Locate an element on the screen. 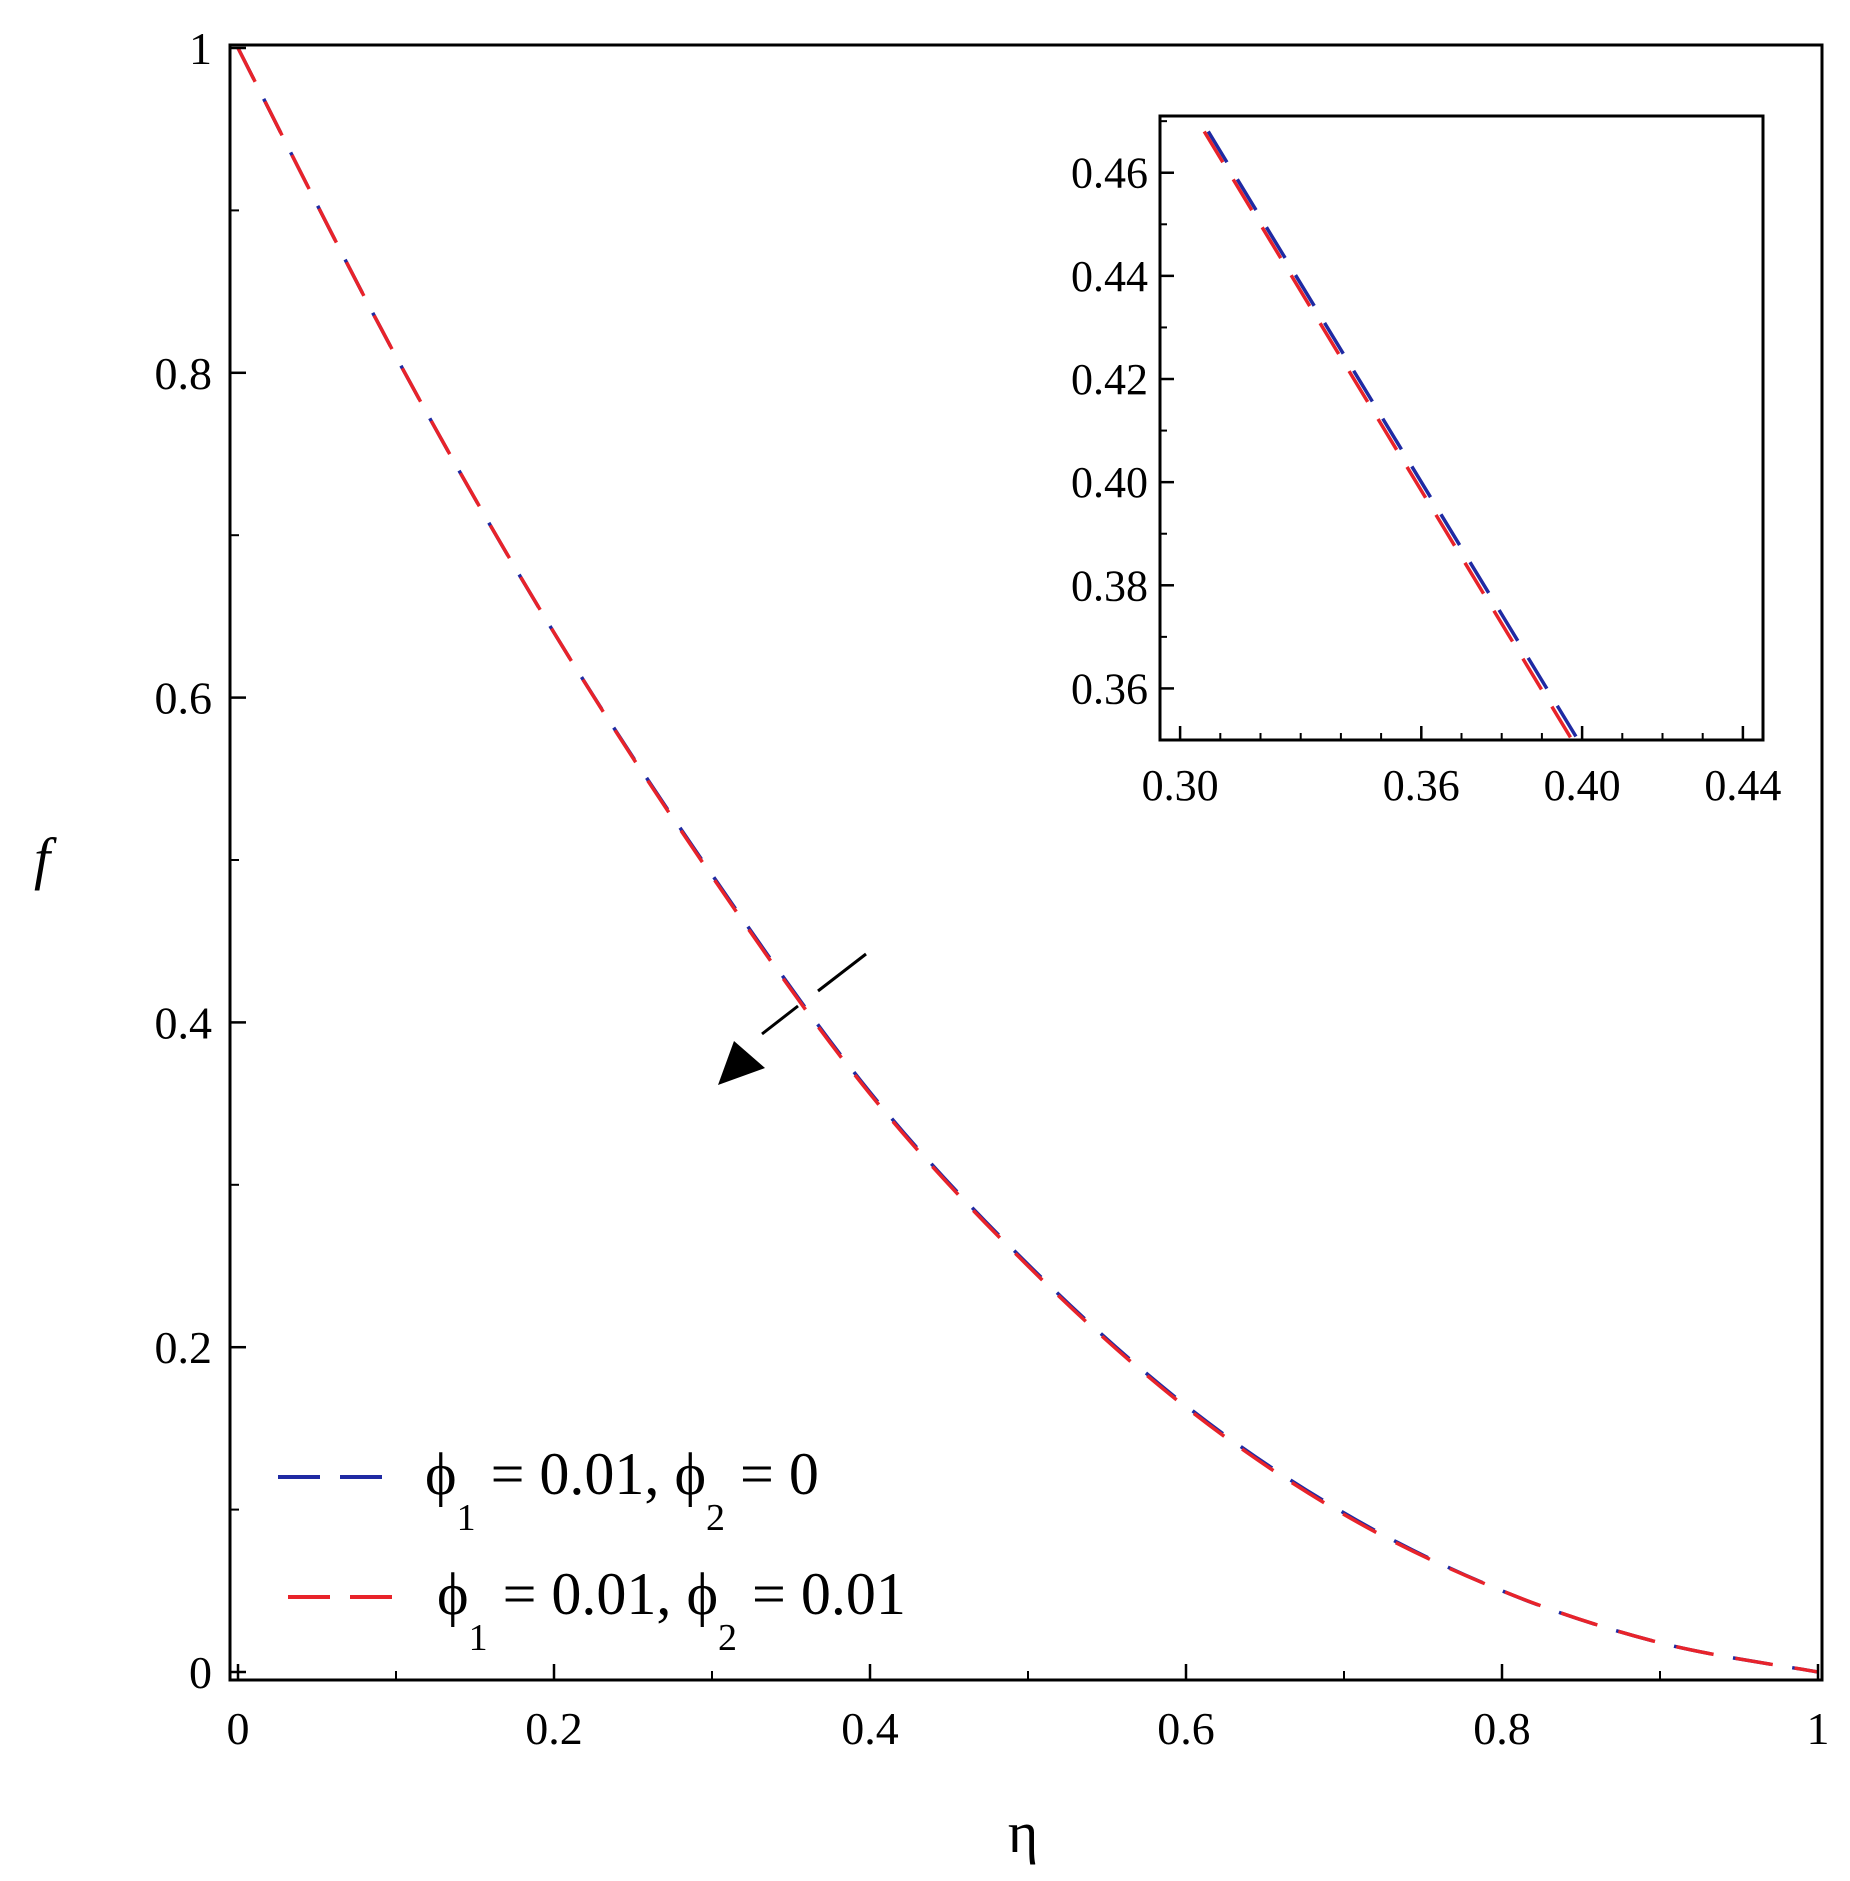 This screenshot has width=1850, height=1881. legend-series-2-phi2-sub: 2 is located at coordinates (727, 1638).